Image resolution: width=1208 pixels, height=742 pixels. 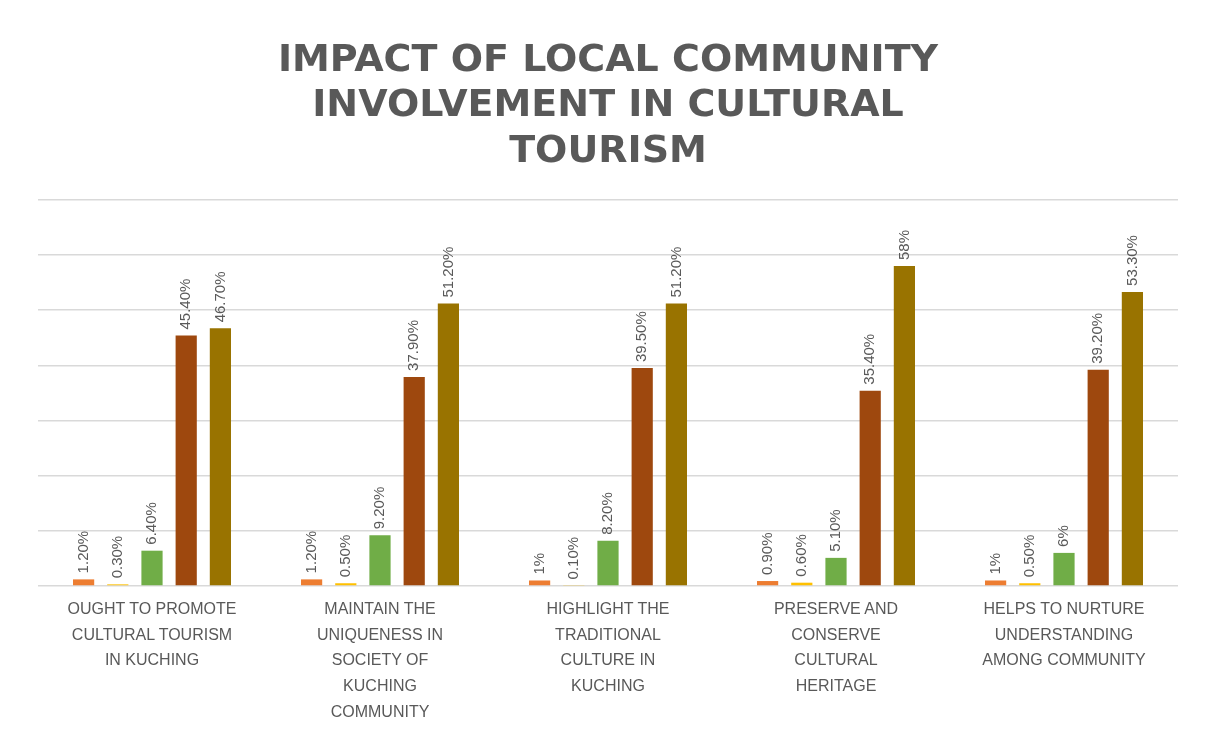 What do you see at coordinates (185, 304) in the screenshot?
I see `data-label: 45.40%` at bounding box center [185, 304].